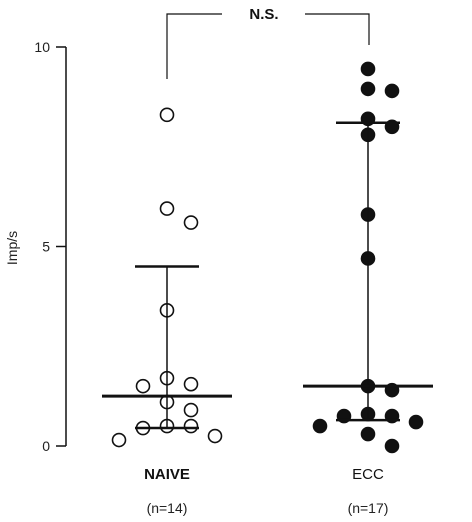 Image resolution: width=472 pixels, height=522 pixels. What do you see at coordinates (46, 247) in the screenshot?
I see `y-tick-label-5: 5` at bounding box center [46, 247].